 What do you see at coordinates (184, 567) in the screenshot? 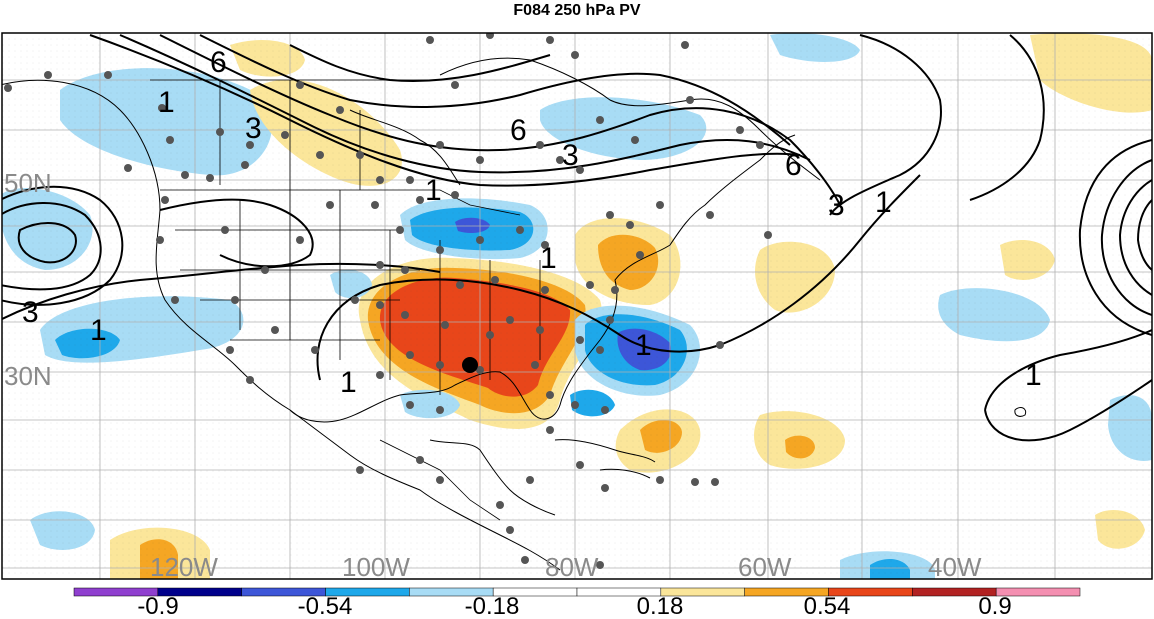
I see `lon-label-120w: 120W` at bounding box center [184, 567].